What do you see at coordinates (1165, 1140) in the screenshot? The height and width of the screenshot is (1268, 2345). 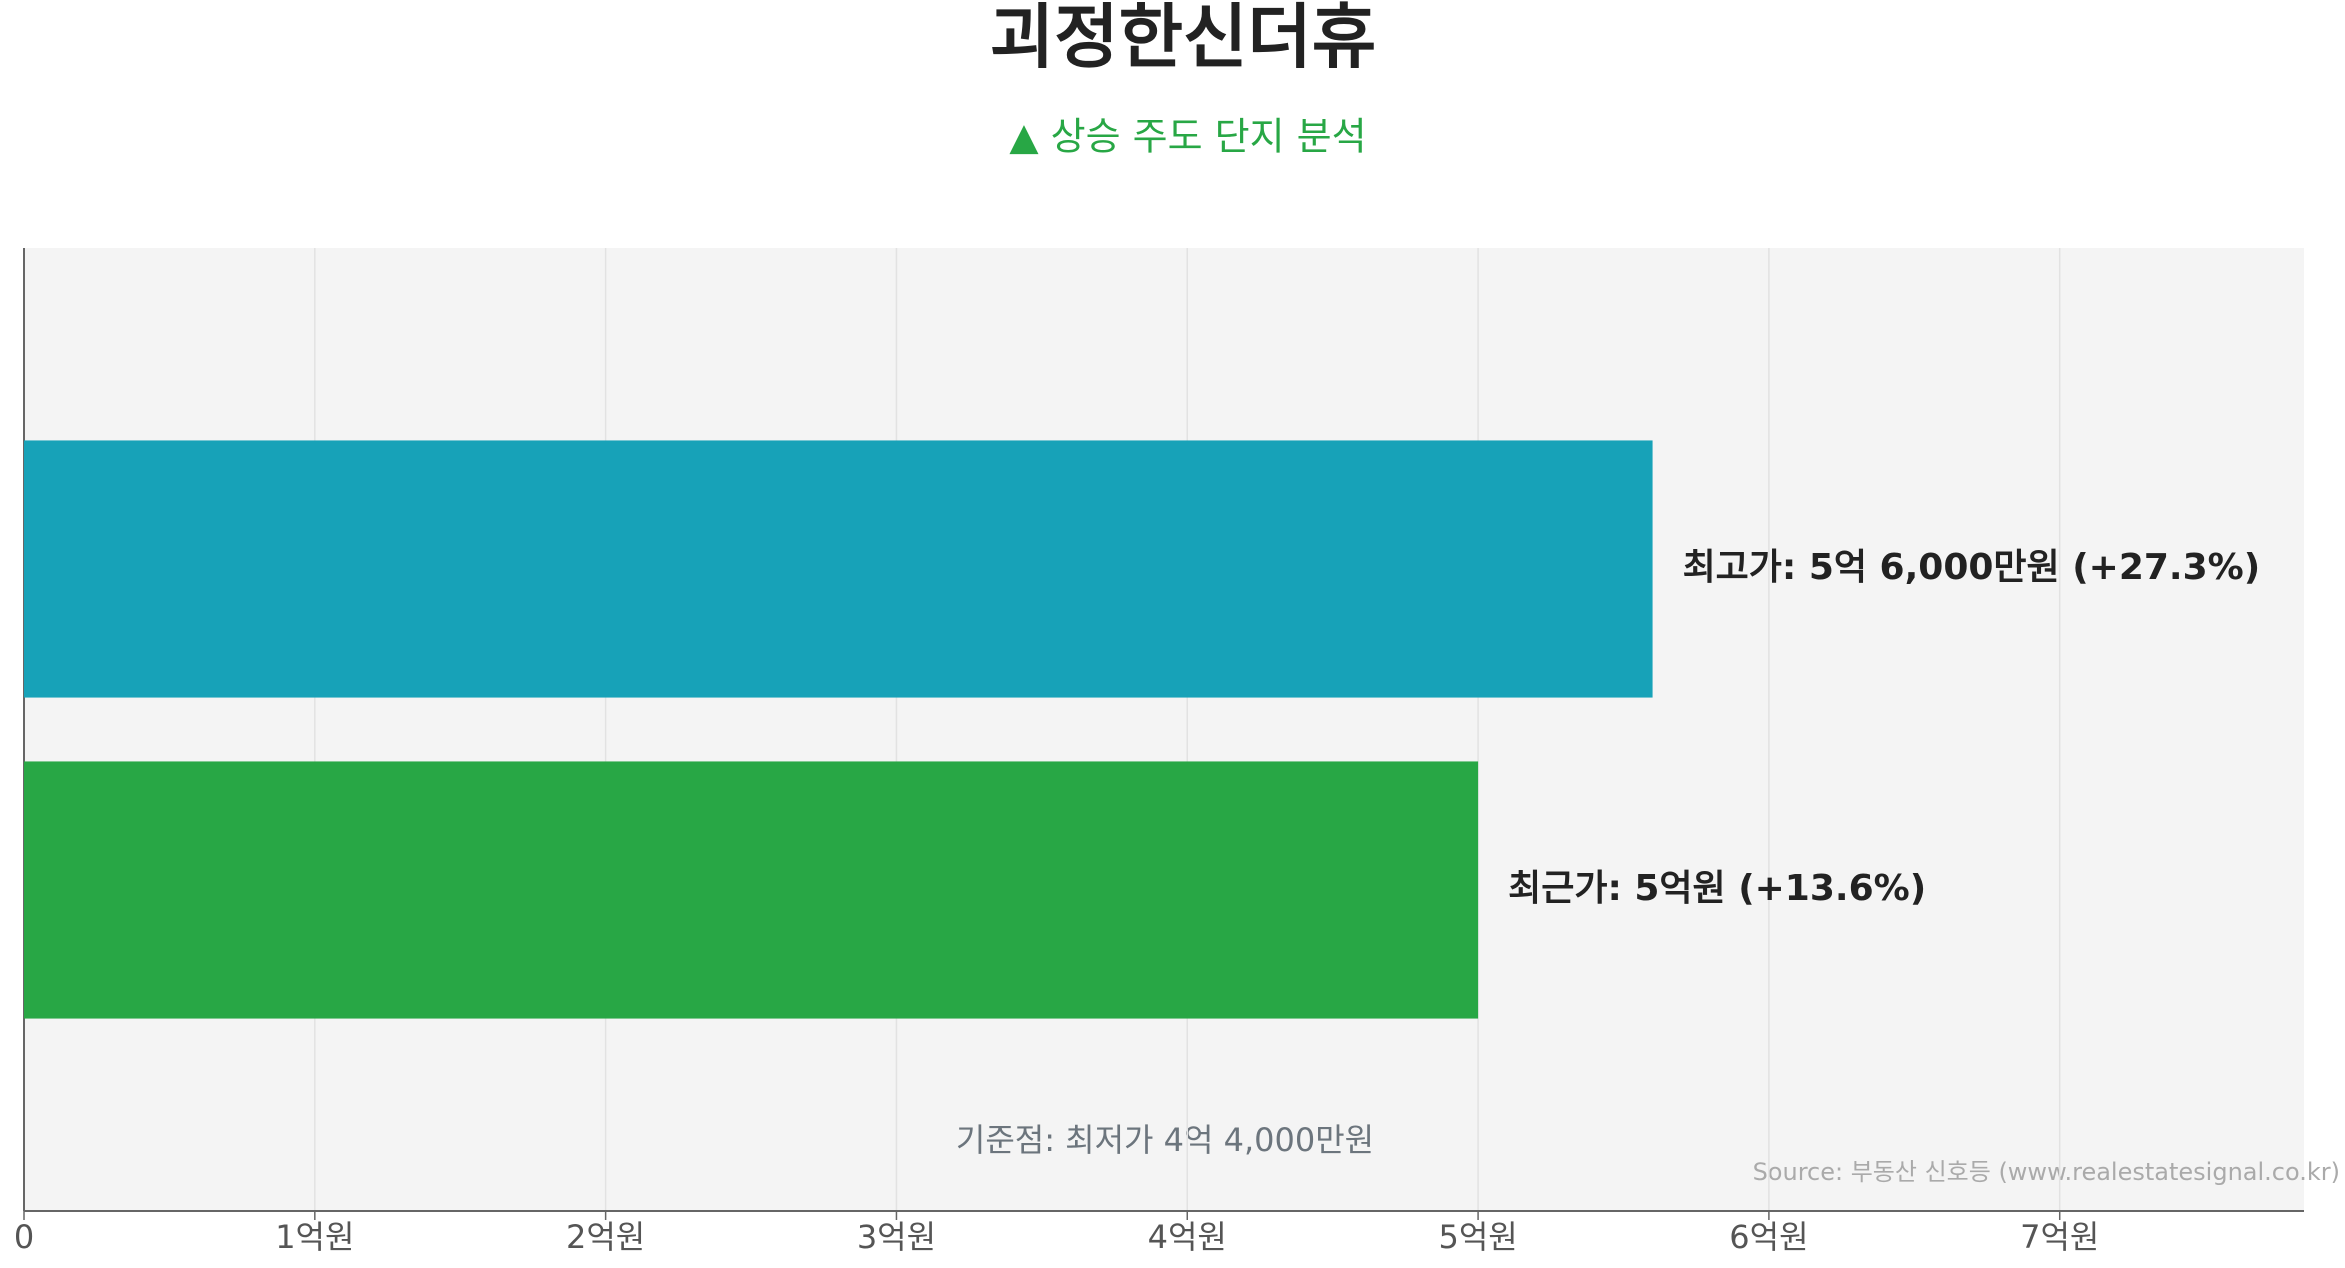 I see `annotation: 기준점: 최저가 4억 4,000만원` at bounding box center [1165, 1140].